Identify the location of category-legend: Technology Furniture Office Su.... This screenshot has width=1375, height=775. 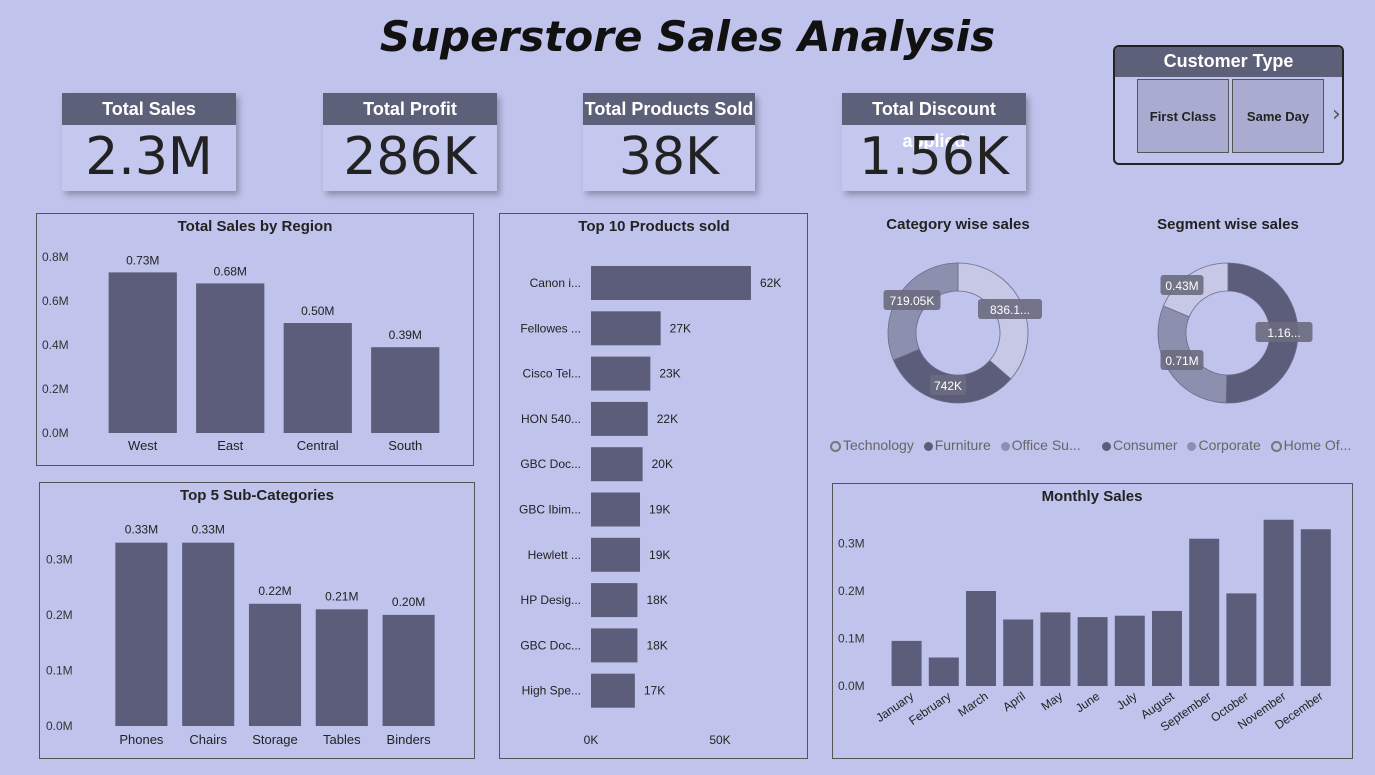
(958, 445).